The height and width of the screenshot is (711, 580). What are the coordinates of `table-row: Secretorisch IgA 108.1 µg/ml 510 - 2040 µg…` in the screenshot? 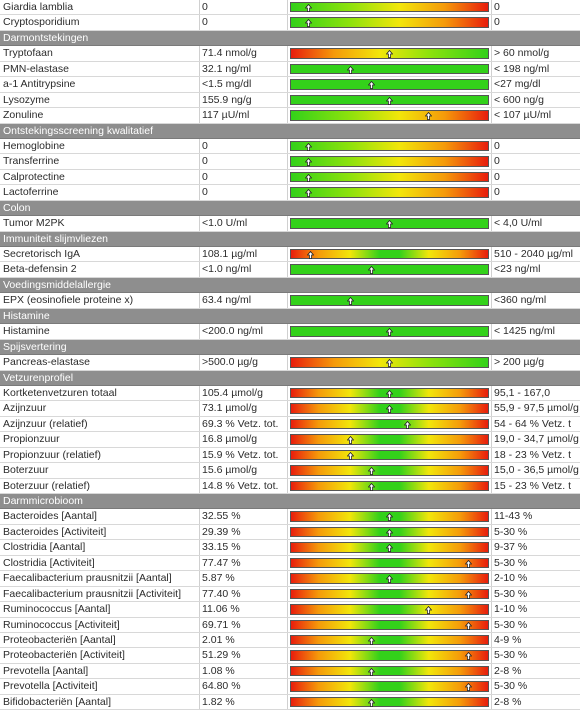 It's located at (290, 255).